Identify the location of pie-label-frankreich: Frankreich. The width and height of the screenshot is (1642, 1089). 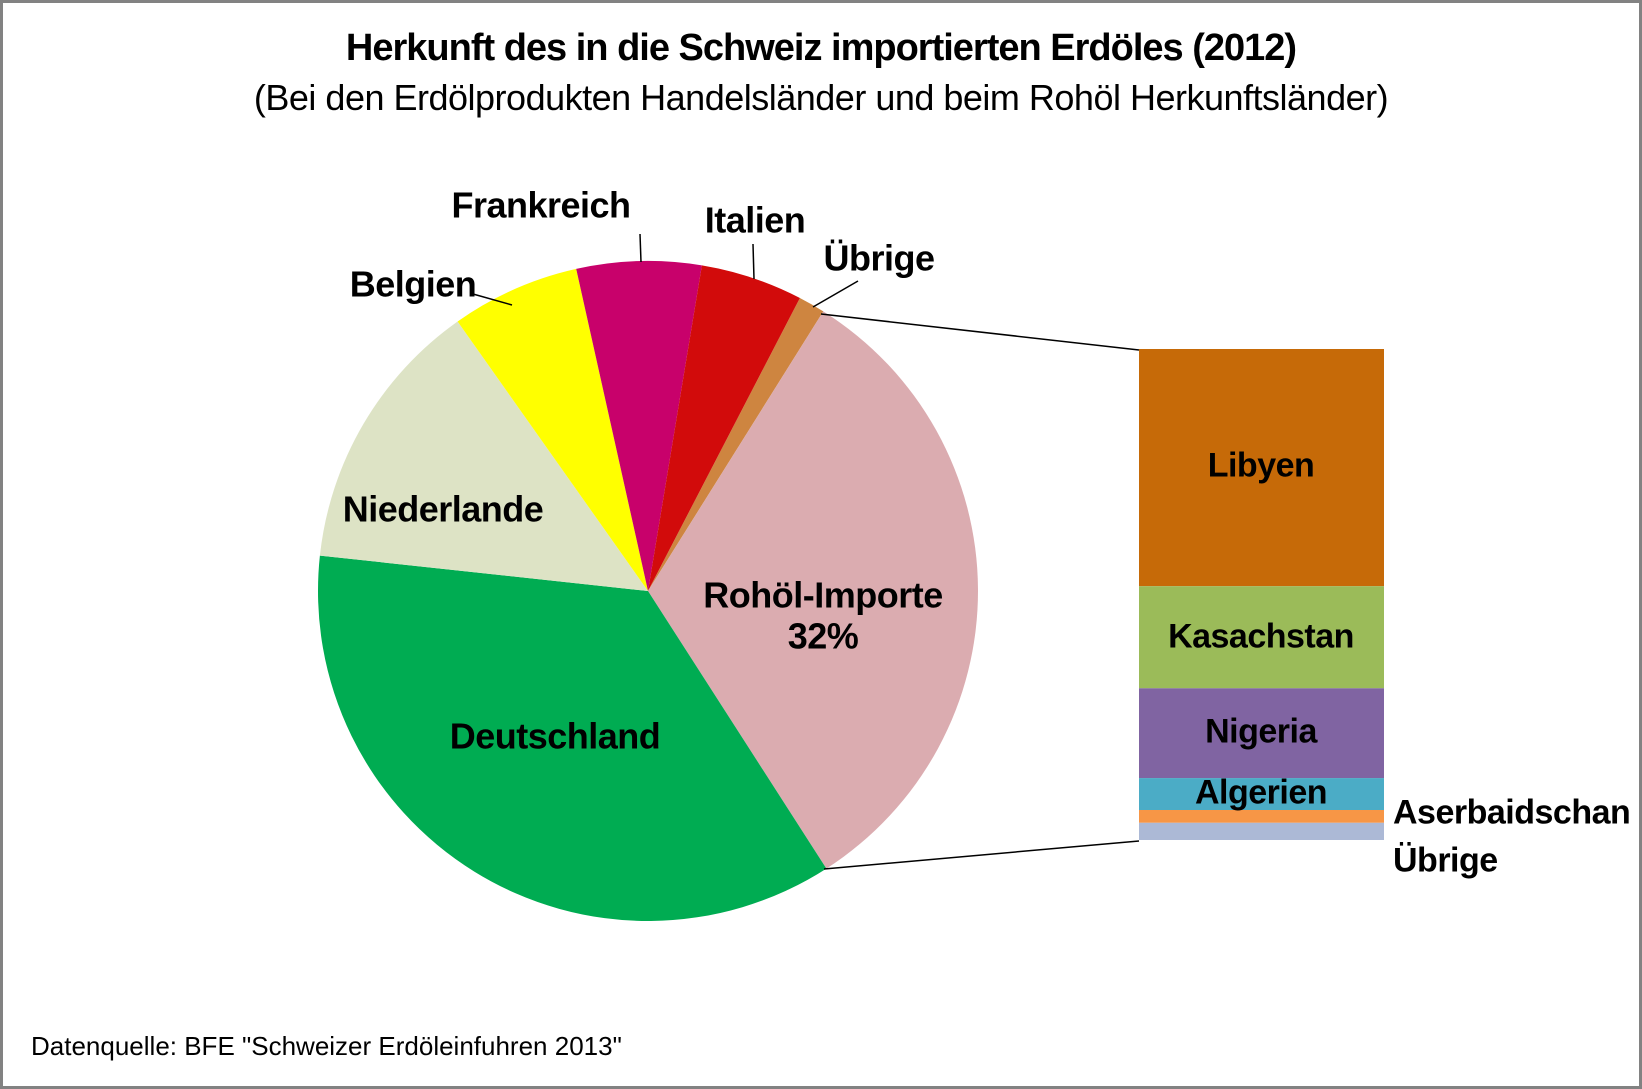
(541, 205).